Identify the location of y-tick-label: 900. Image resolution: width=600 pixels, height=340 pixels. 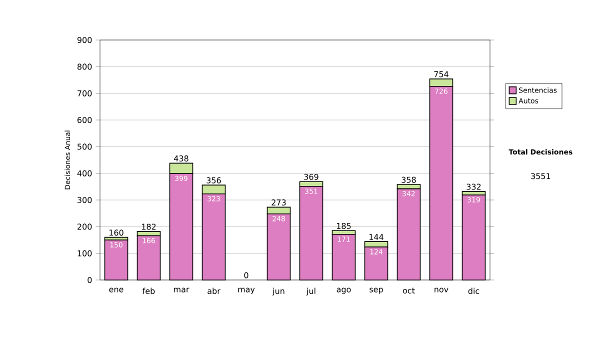
(84, 40).